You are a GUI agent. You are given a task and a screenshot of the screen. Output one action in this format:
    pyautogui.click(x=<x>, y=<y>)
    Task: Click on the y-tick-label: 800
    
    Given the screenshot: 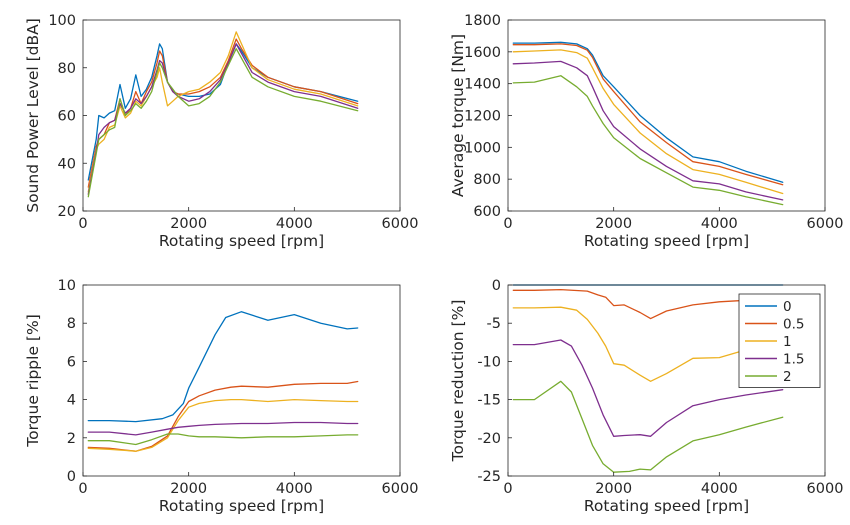 What is the action you would take?
    pyautogui.click(x=487, y=180)
    